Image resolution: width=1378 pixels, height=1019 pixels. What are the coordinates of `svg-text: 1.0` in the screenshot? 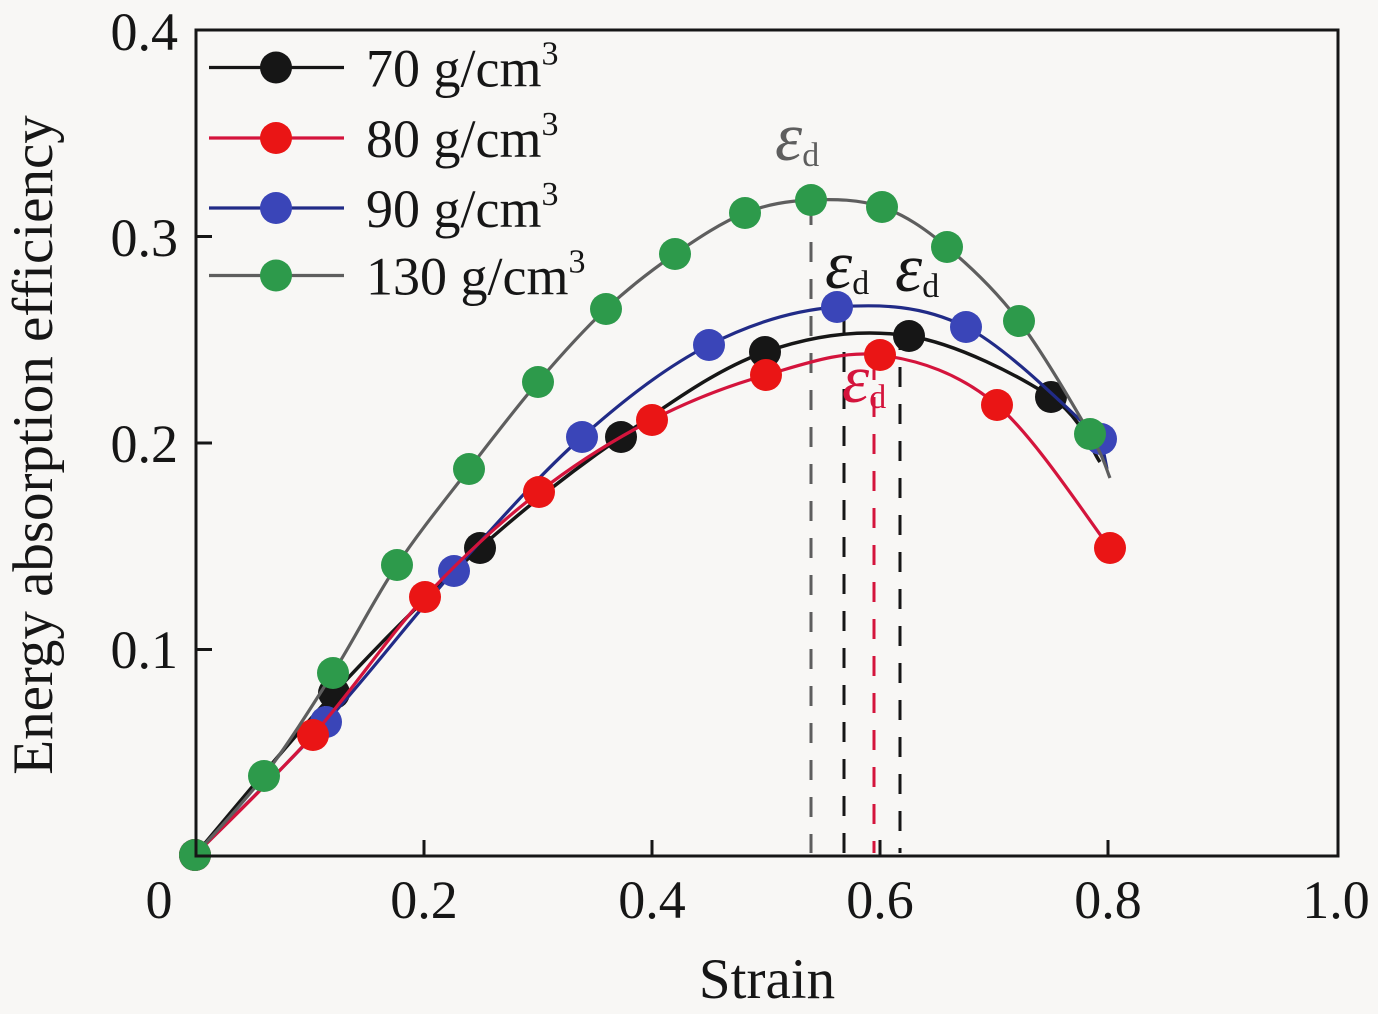 It's located at (1336, 900).